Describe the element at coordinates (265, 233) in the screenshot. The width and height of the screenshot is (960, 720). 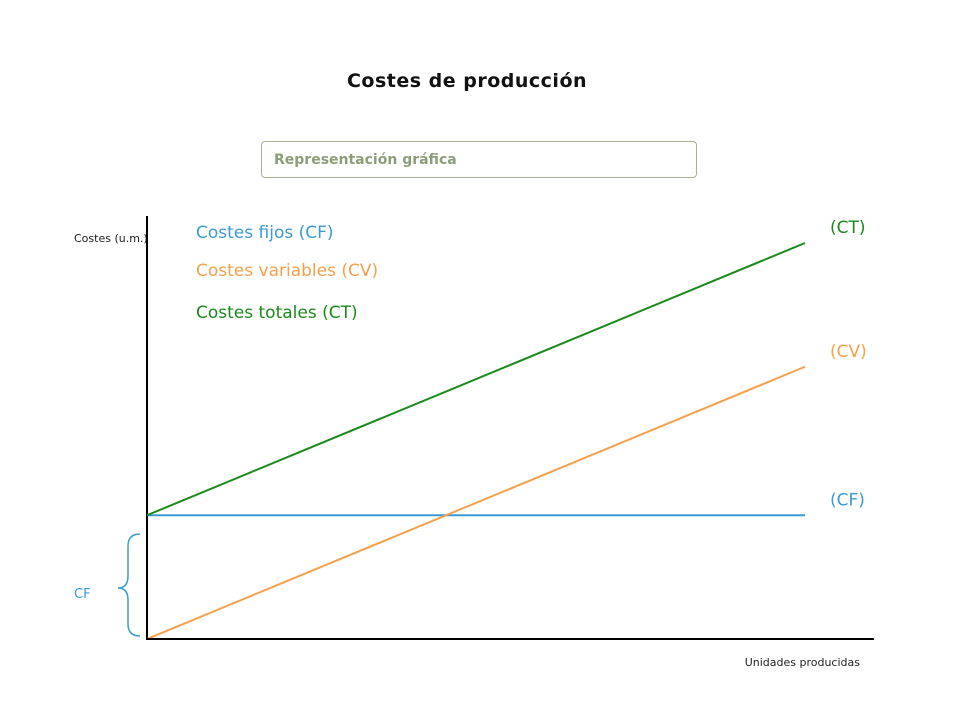
I see `legend-entry-cf: Costes fijos (CF)` at that location.